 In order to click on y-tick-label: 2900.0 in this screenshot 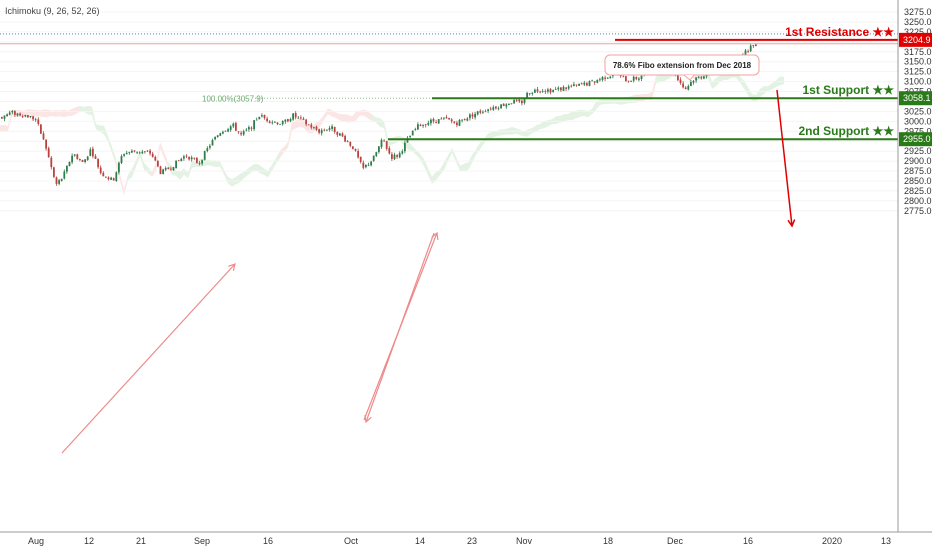, I will do `click(918, 161)`.